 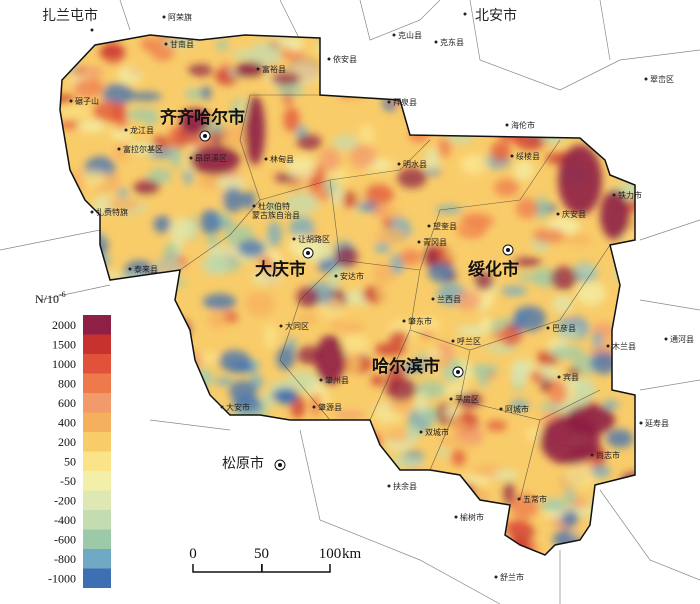 I want to click on county-label: 扶余县, so click(x=405, y=486).